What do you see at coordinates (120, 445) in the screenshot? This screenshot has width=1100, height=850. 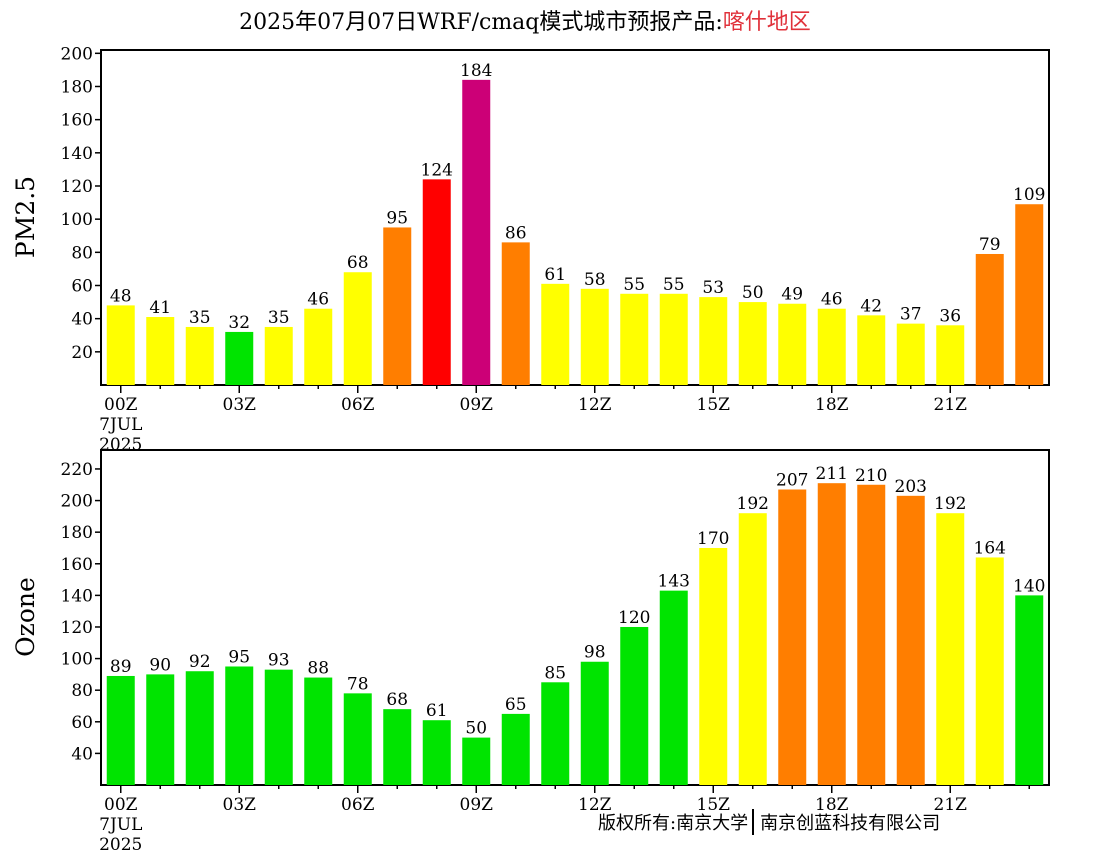 I see `pm25-x-date-label: 2025` at bounding box center [120, 445].